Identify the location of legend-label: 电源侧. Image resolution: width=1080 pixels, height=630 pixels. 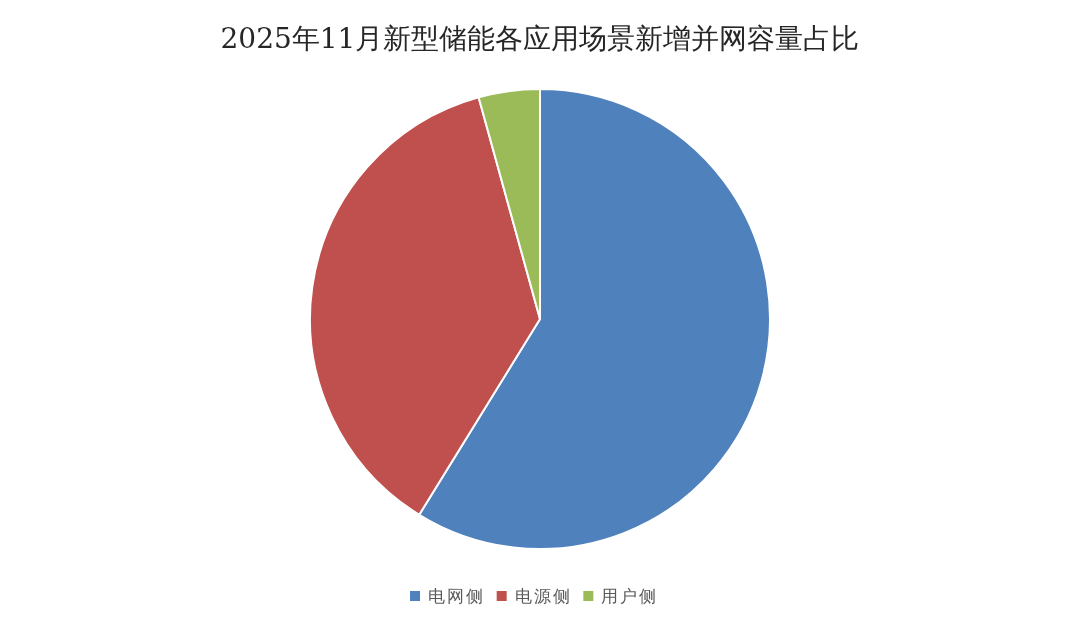
(543, 596).